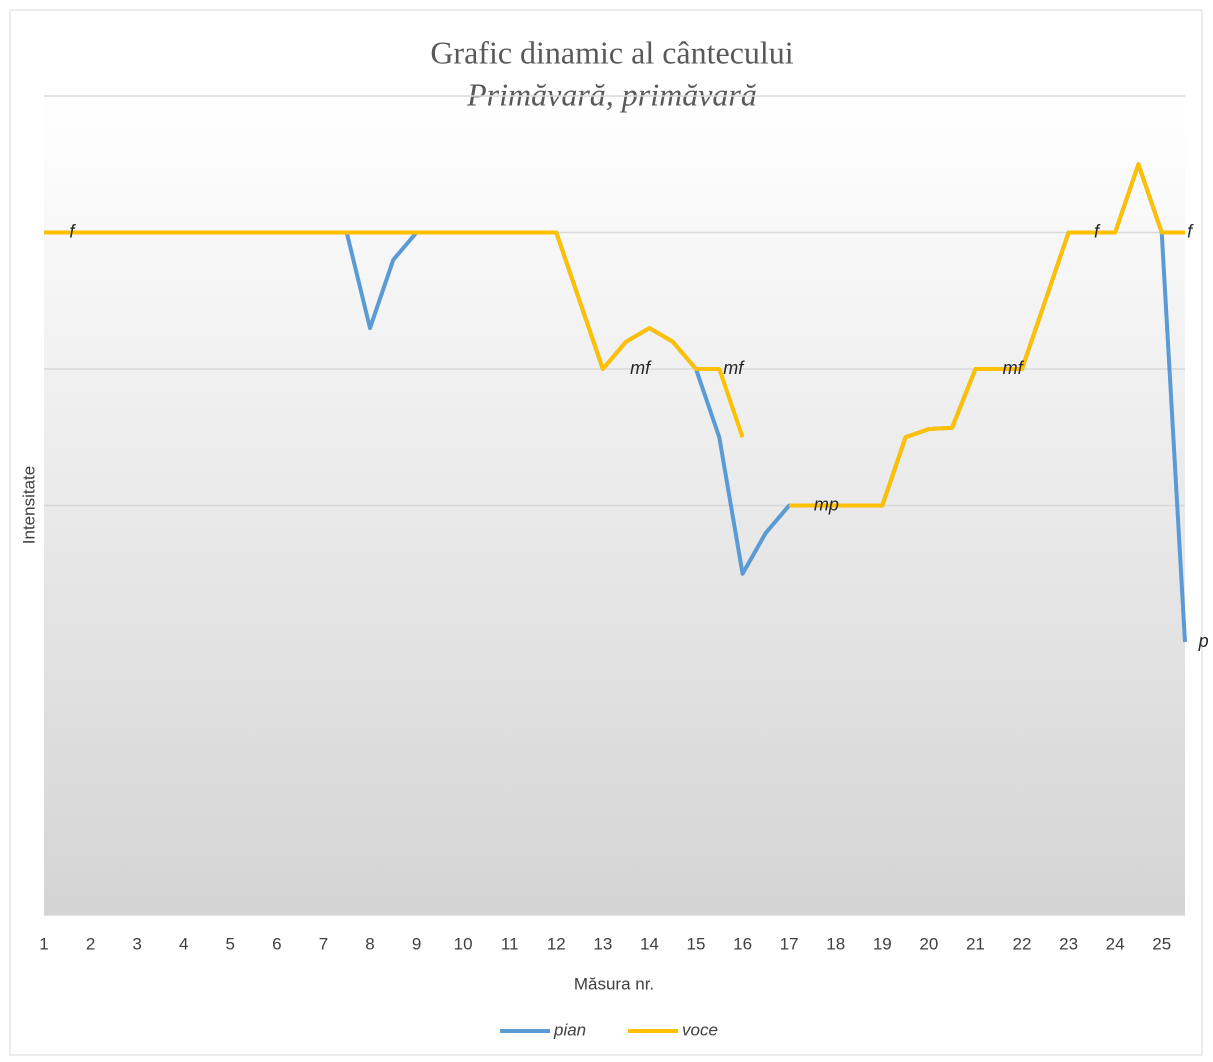 The height and width of the screenshot is (1062, 1213). What do you see at coordinates (789, 943) in the screenshot?
I see `x-tick-label: 17` at bounding box center [789, 943].